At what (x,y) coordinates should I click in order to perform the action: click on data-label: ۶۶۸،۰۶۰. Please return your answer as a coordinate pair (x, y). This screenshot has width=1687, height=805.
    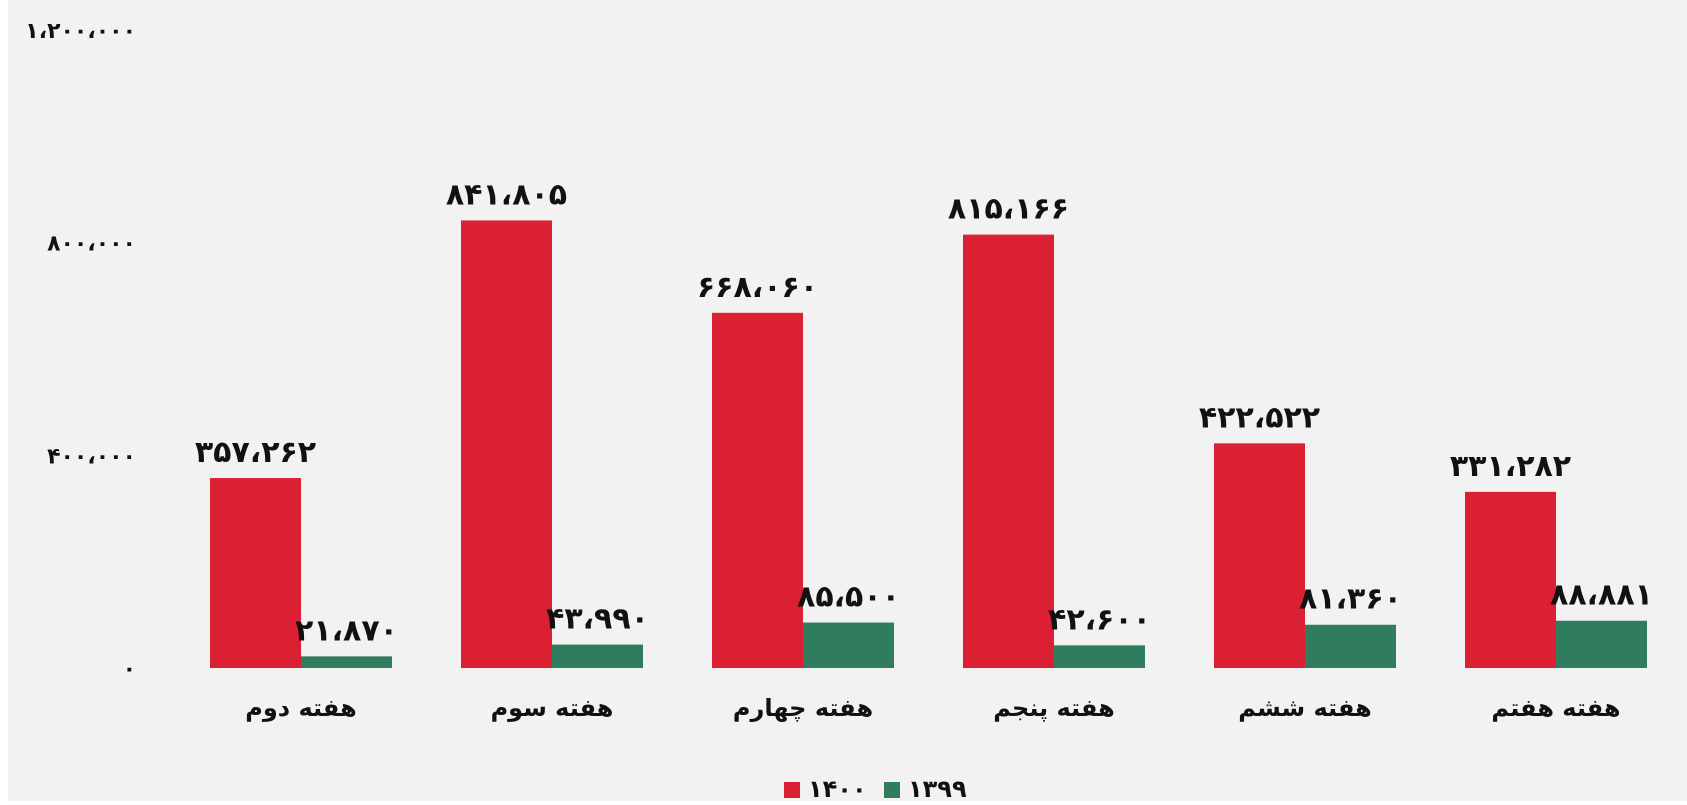
    Looking at the image, I should click on (757, 287).